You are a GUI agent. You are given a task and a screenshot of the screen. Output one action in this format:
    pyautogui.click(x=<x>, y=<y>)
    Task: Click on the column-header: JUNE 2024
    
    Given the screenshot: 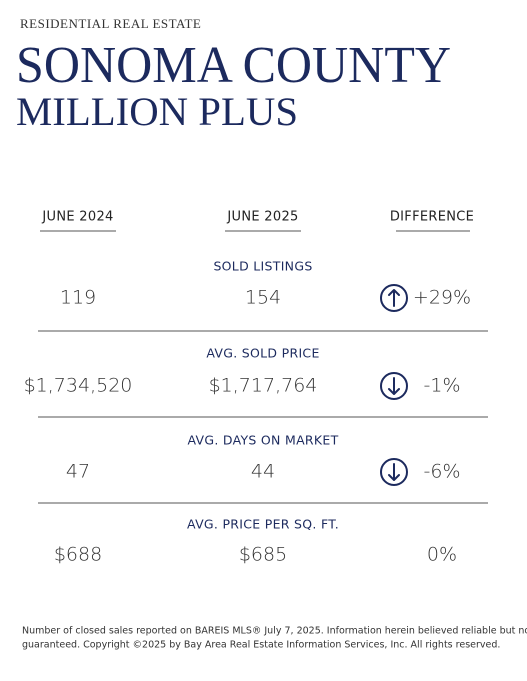 What is the action you would take?
    pyautogui.click(x=77, y=217)
    